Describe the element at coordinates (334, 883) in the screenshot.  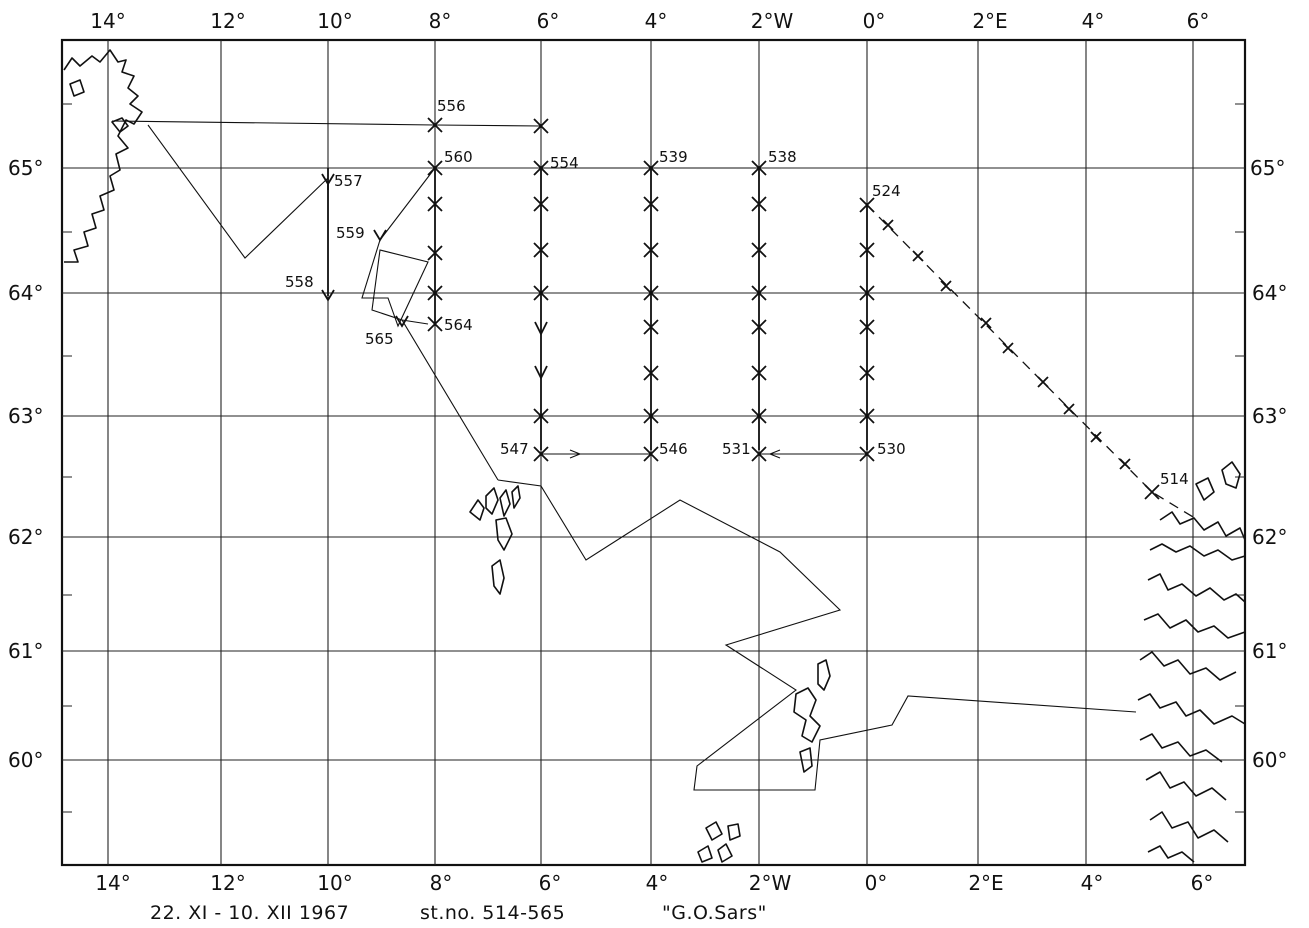
I see `lon-label-bottom: 10°` at that location.